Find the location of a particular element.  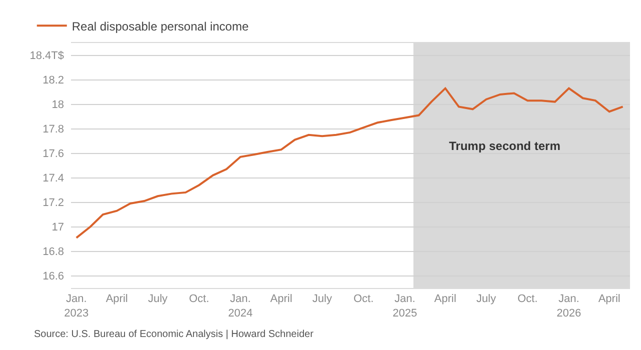

y-tick-label: 17.8 is located at coordinates (53, 130).